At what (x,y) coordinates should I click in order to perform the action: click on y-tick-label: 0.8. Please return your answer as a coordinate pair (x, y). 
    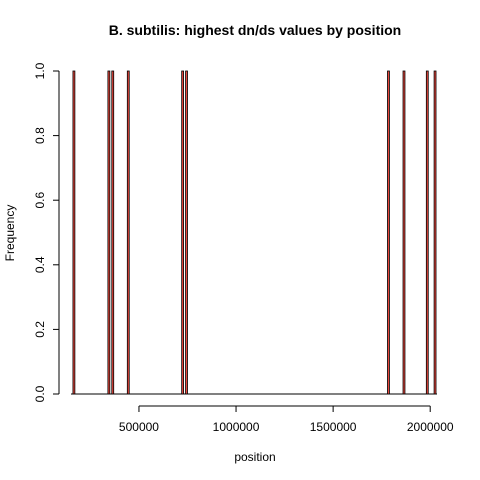
    Looking at the image, I should click on (40, 135).